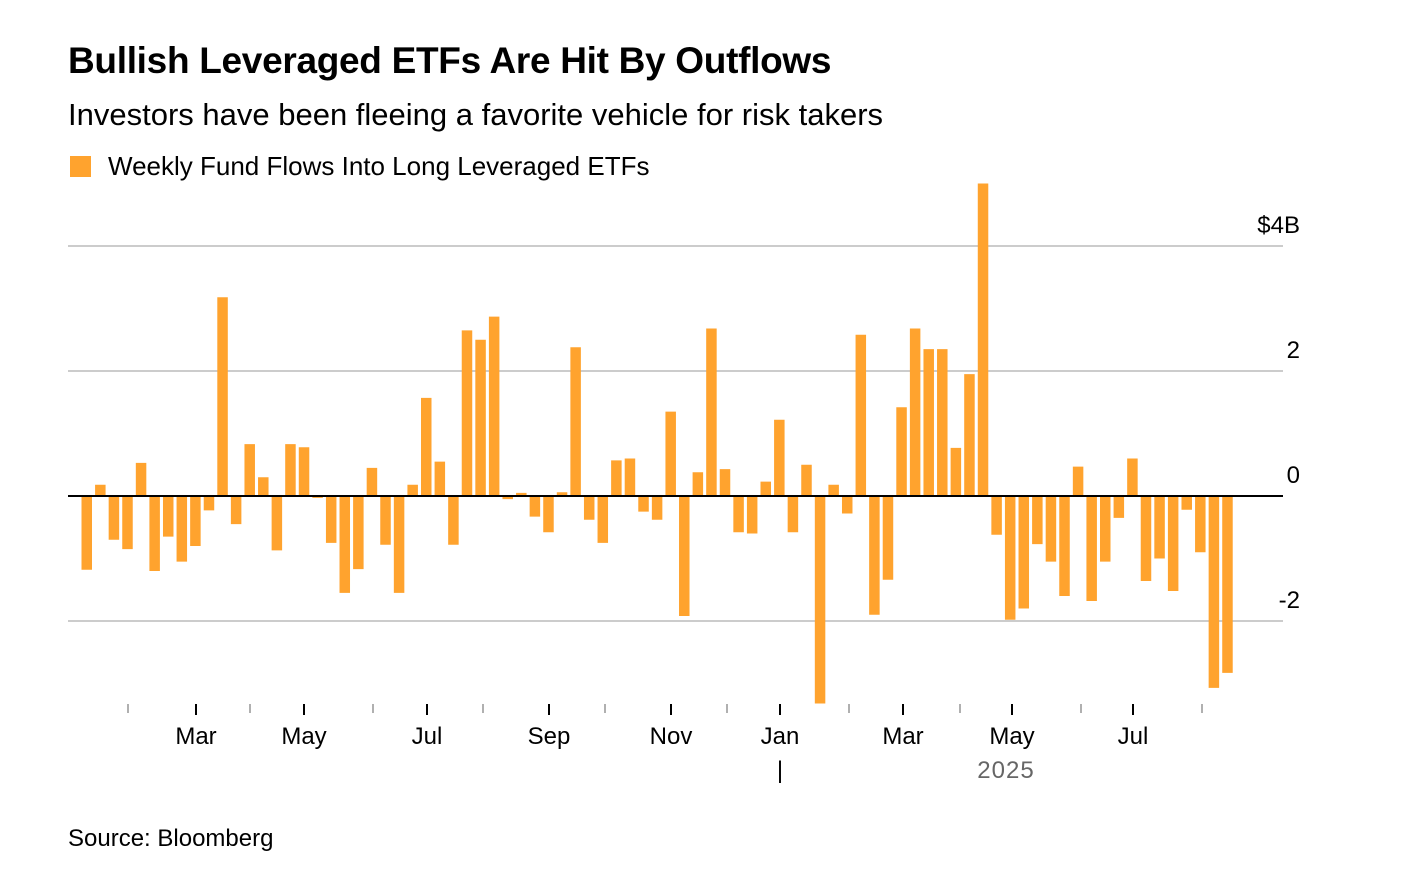 The width and height of the screenshot is (1416, 882). What do you see at coordinates (80, 166) in the screenshot?
I see `legend-swatch` at bounding box center [80, 166].